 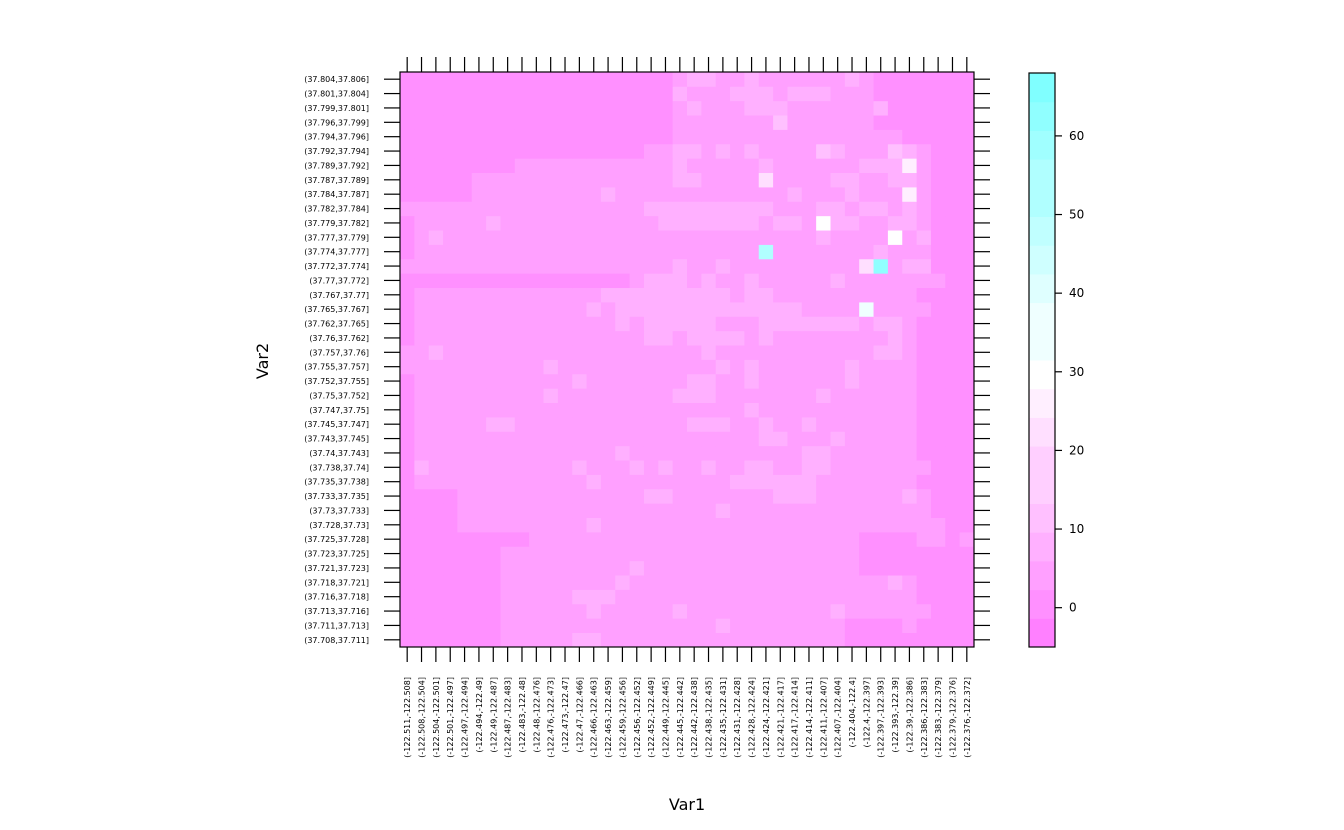 I want to click on x-tick-label: (-122.407,-122.404], so click(x=838, y=717).